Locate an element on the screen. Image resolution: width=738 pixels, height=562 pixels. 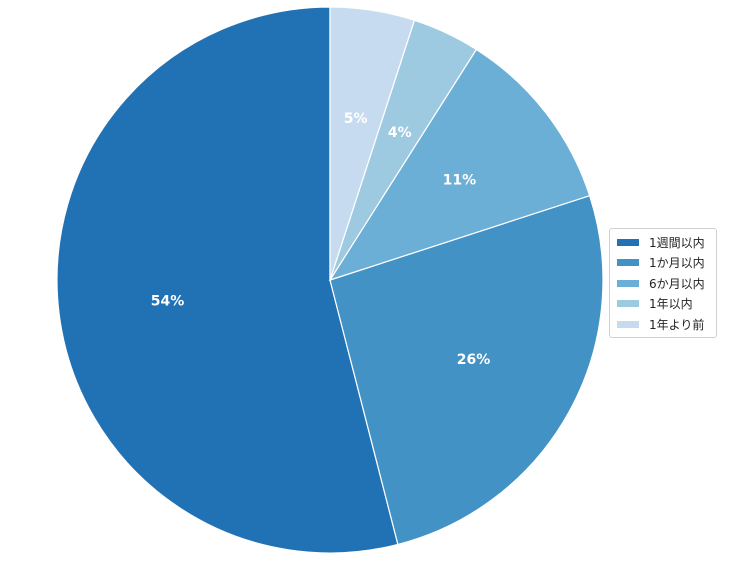
slice-label: 54% is located at coordinates (168, 302).